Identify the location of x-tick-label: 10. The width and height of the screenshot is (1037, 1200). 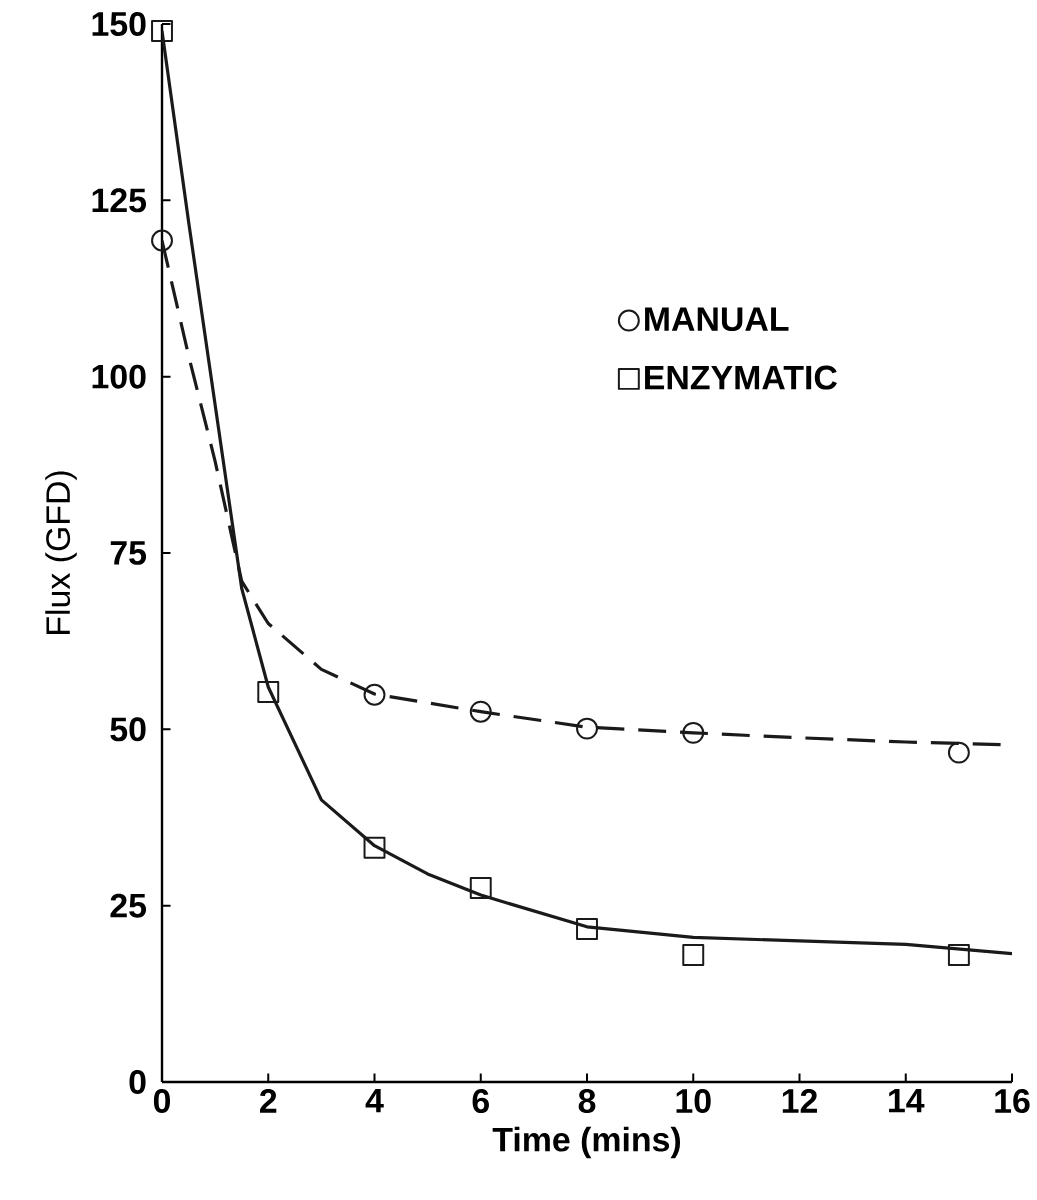
(693, 1101).